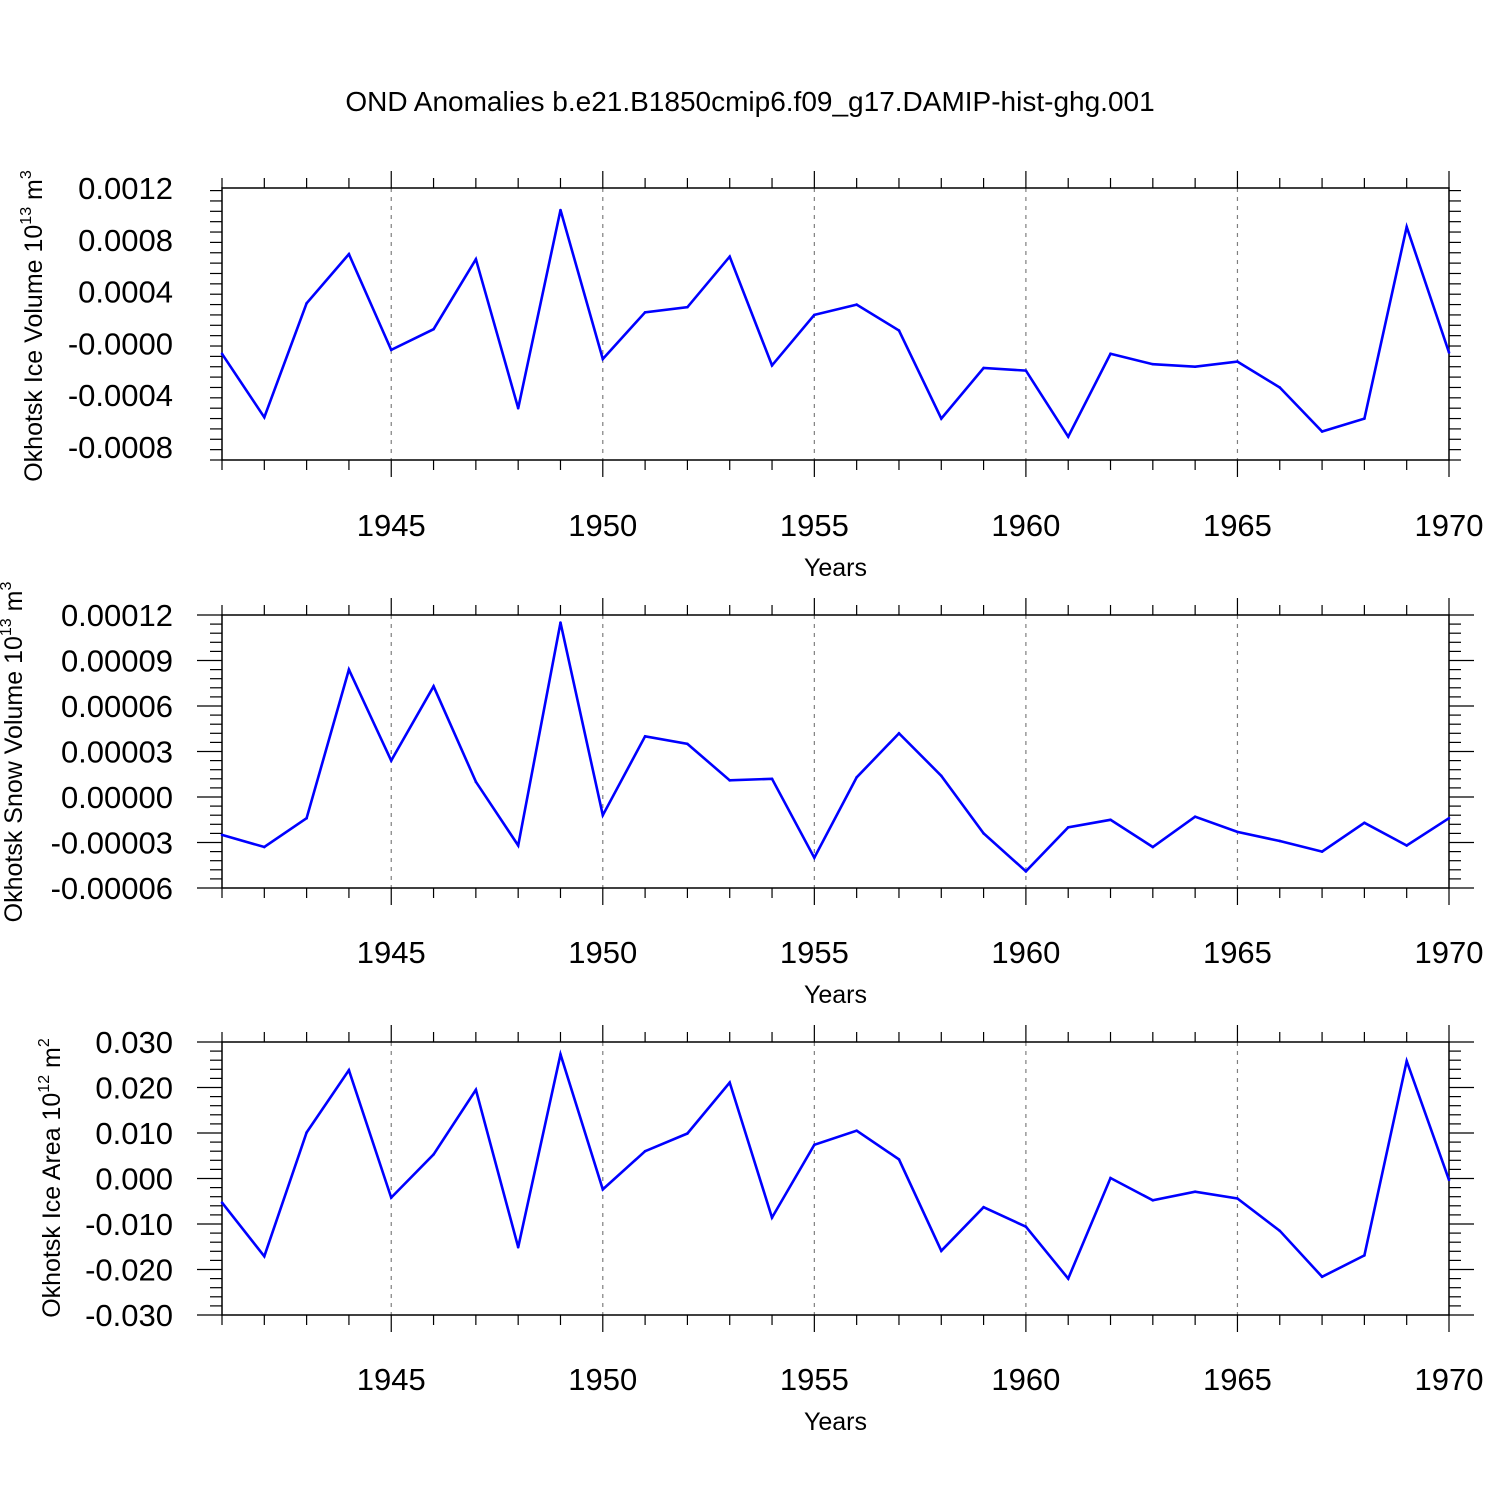  What do you see at coordinates (125, 292) in the screenshot?
I see `y-tick-label: 0.0004` at bounding box center [125, 292].